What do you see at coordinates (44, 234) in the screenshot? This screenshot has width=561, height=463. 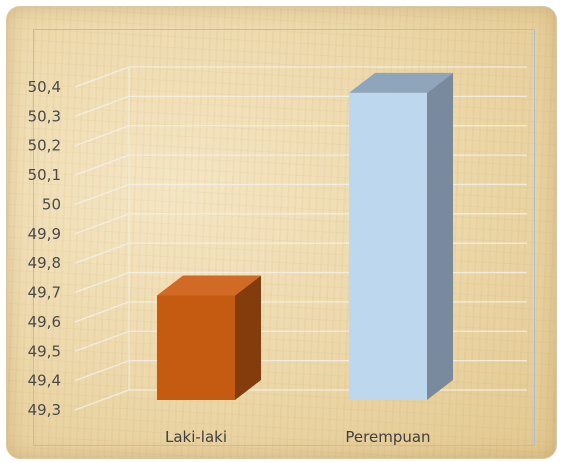 I see `y-tick-label: 49,9` at bounding box center [44, 234].